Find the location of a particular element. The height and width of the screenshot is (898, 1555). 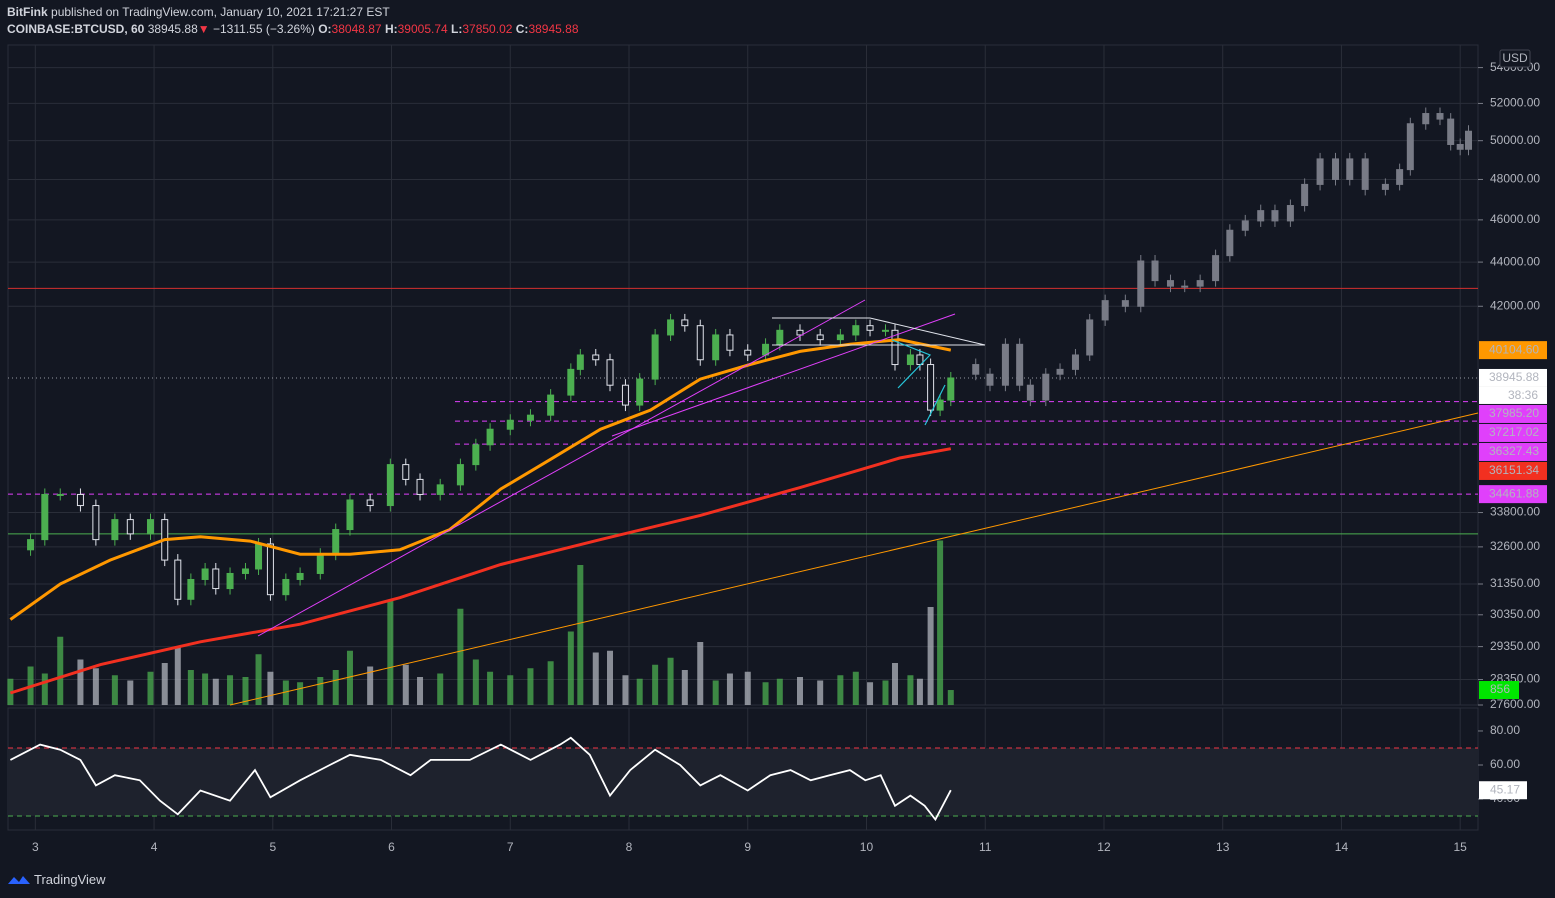

x-tick-label: 14 is located at coordinates (1342, 847).